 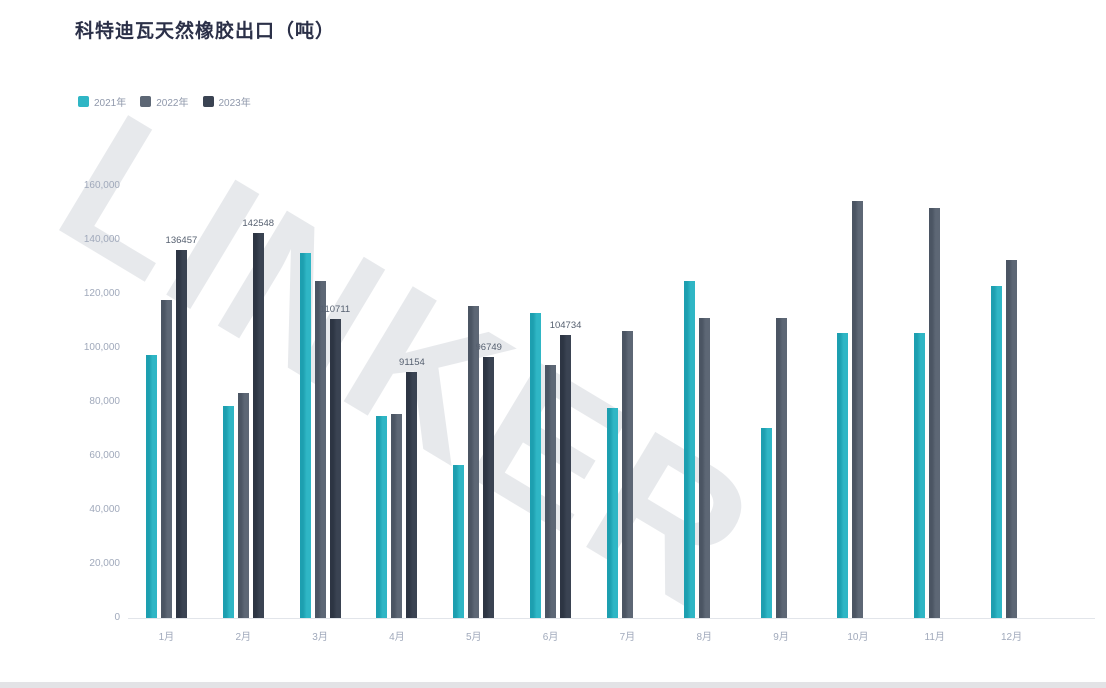 I want to click on legend-item-2021年: 2021年, so click(x=102, y=101).